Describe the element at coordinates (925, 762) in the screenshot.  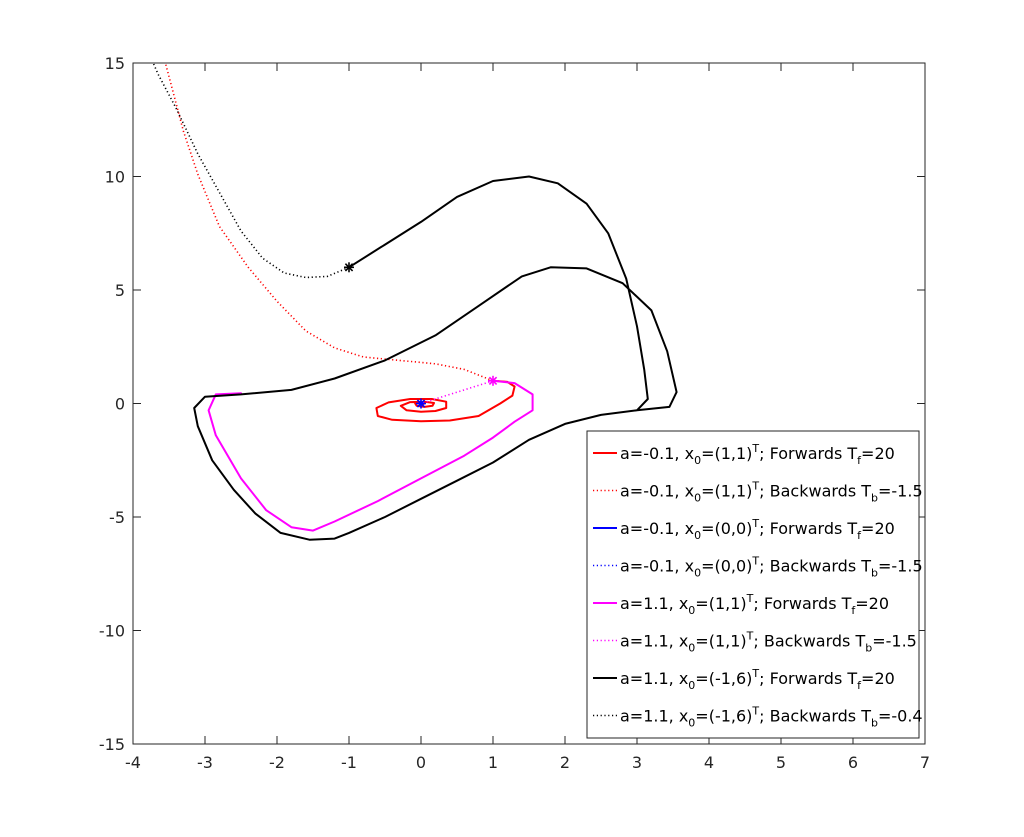
I see `x-tick-label: 7` at that location.